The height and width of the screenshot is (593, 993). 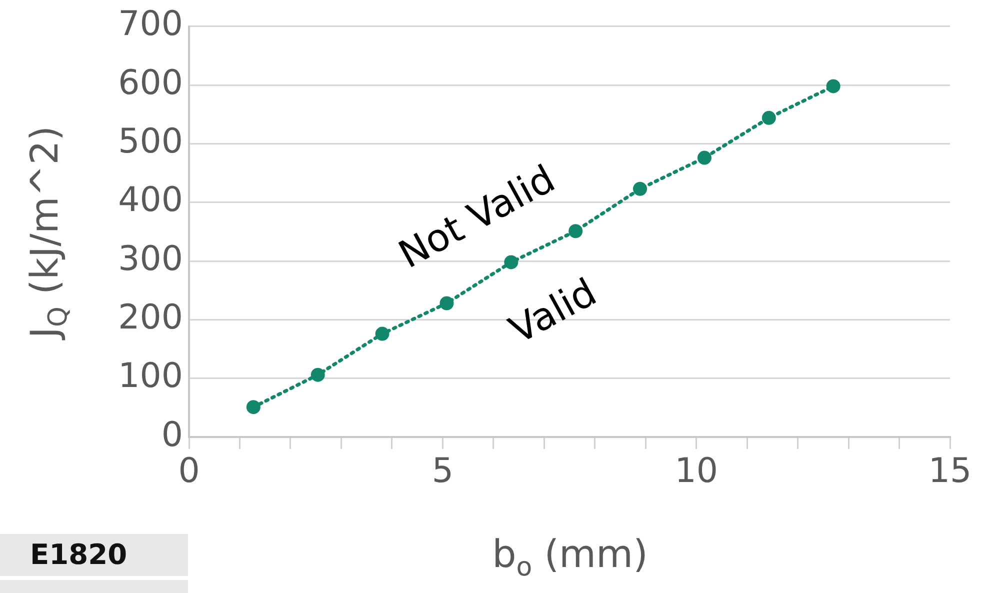 I want to click on x-axis-title: b$_{o}$ (mm), so click(x=570, y=557).